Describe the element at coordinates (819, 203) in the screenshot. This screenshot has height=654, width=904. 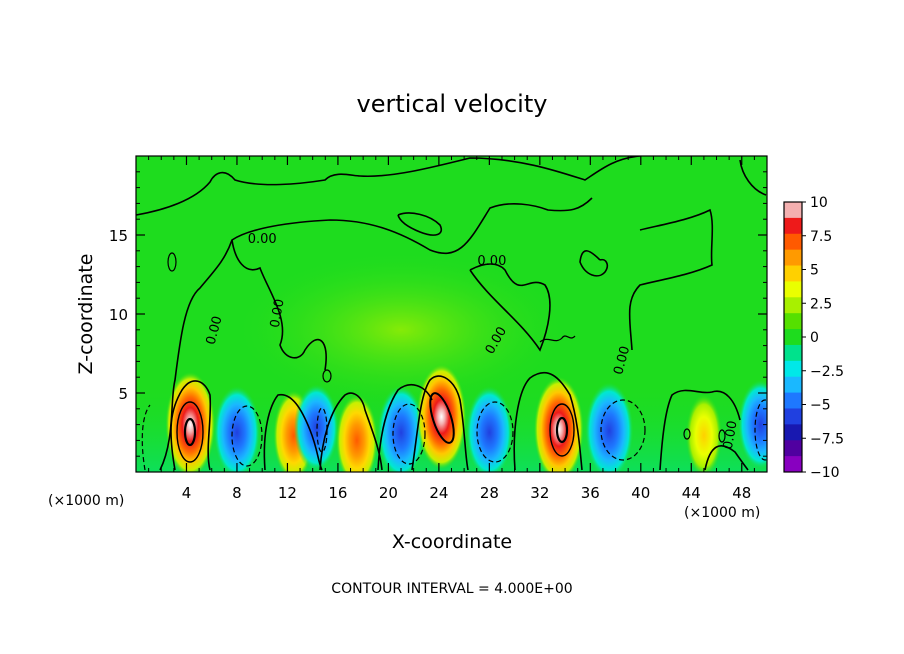
I see `colorbar-tick-label: 10` at that location.